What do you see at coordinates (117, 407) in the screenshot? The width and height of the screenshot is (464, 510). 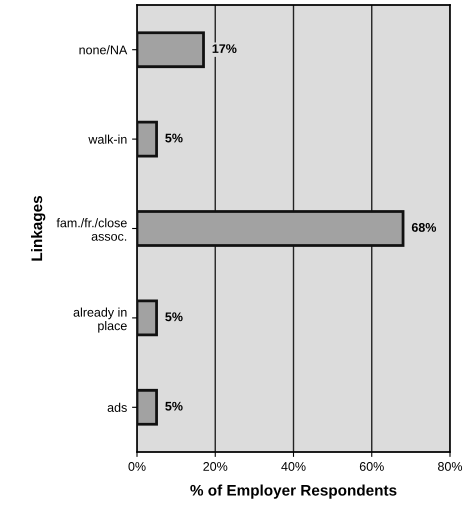 I see `y-tick-label: ads` at bounding box center [117, 407].